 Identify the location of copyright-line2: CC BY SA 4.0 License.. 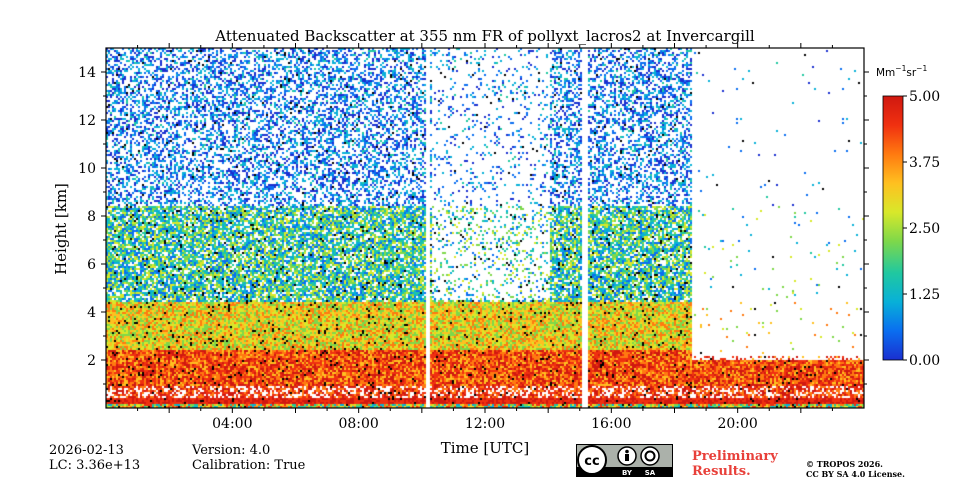
(855, 474).